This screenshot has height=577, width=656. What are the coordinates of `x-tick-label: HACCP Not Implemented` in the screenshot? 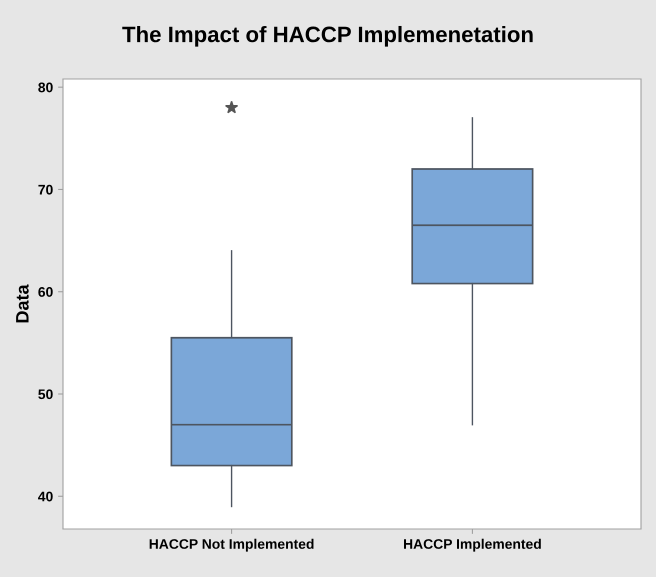 It's located at (232, 545).